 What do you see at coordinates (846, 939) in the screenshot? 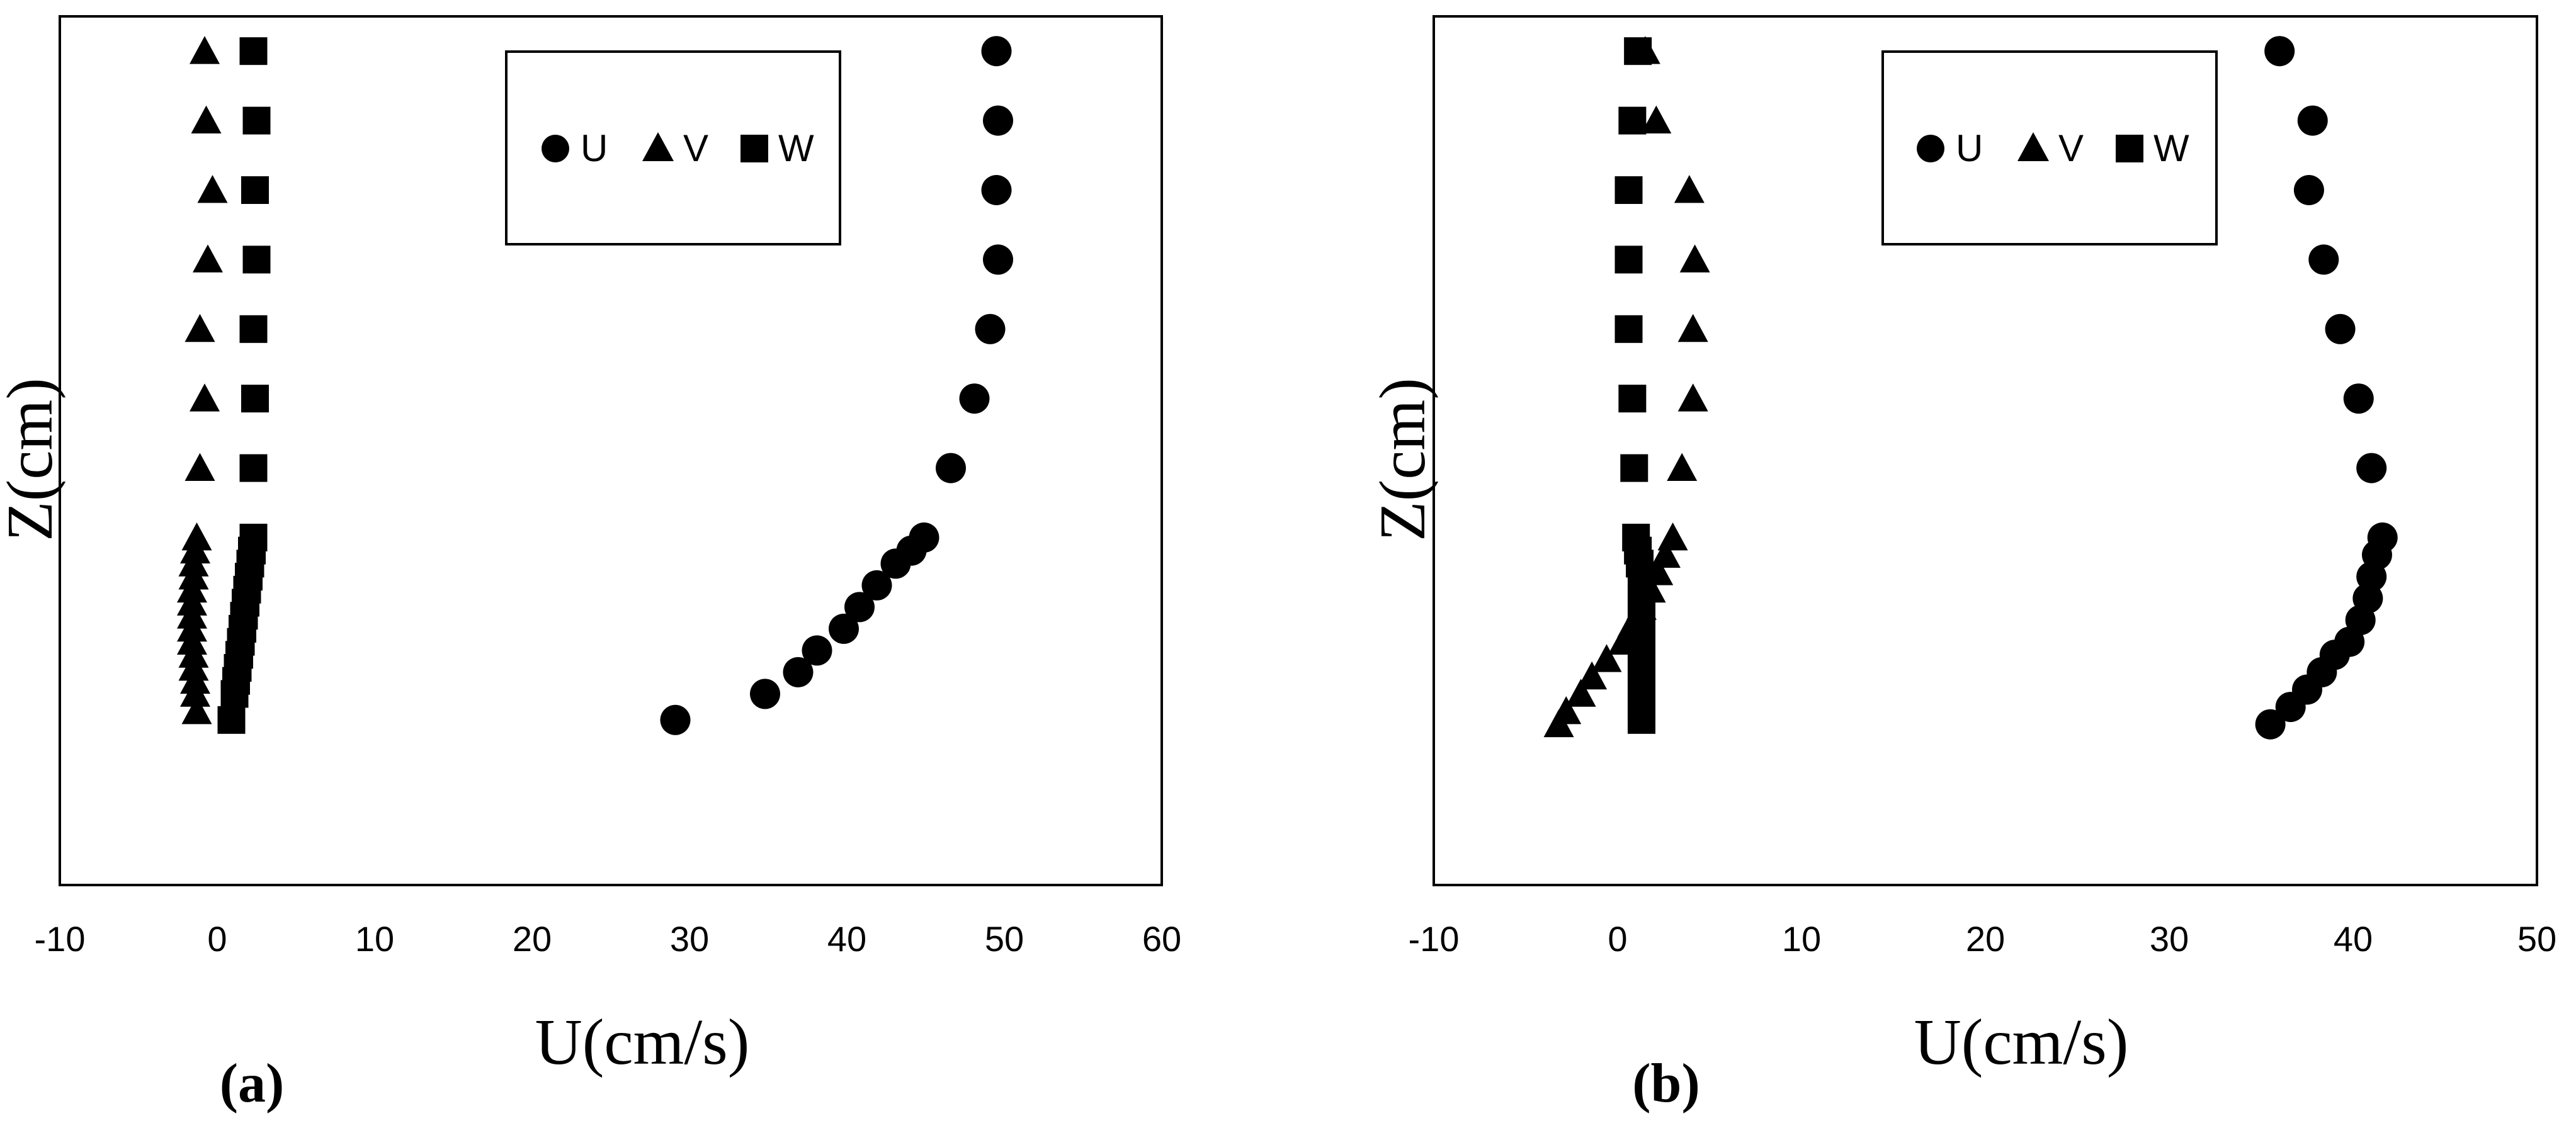
I see `x-tick-label: 40` at bounding box center [846, 939].